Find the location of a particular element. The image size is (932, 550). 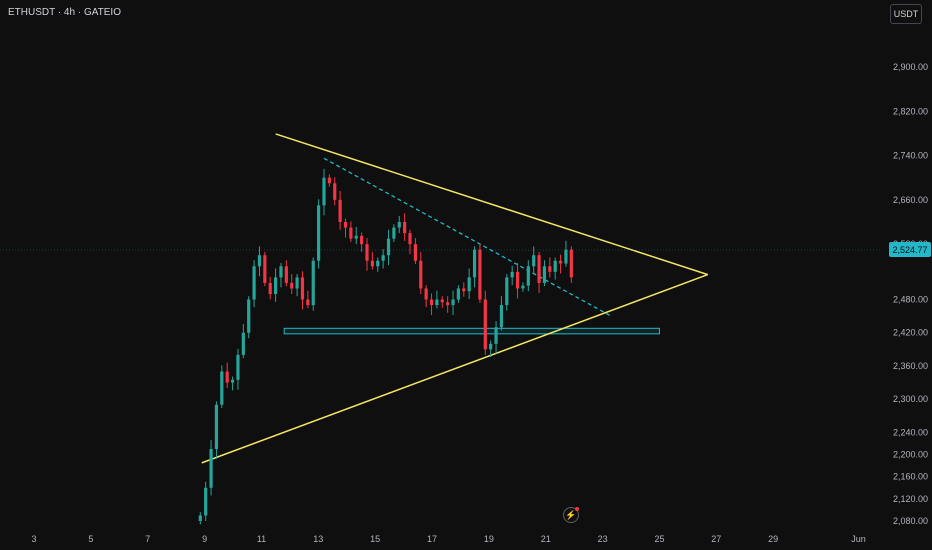

last-price-label: 2,524.77 is located at coordinates (910, 249).